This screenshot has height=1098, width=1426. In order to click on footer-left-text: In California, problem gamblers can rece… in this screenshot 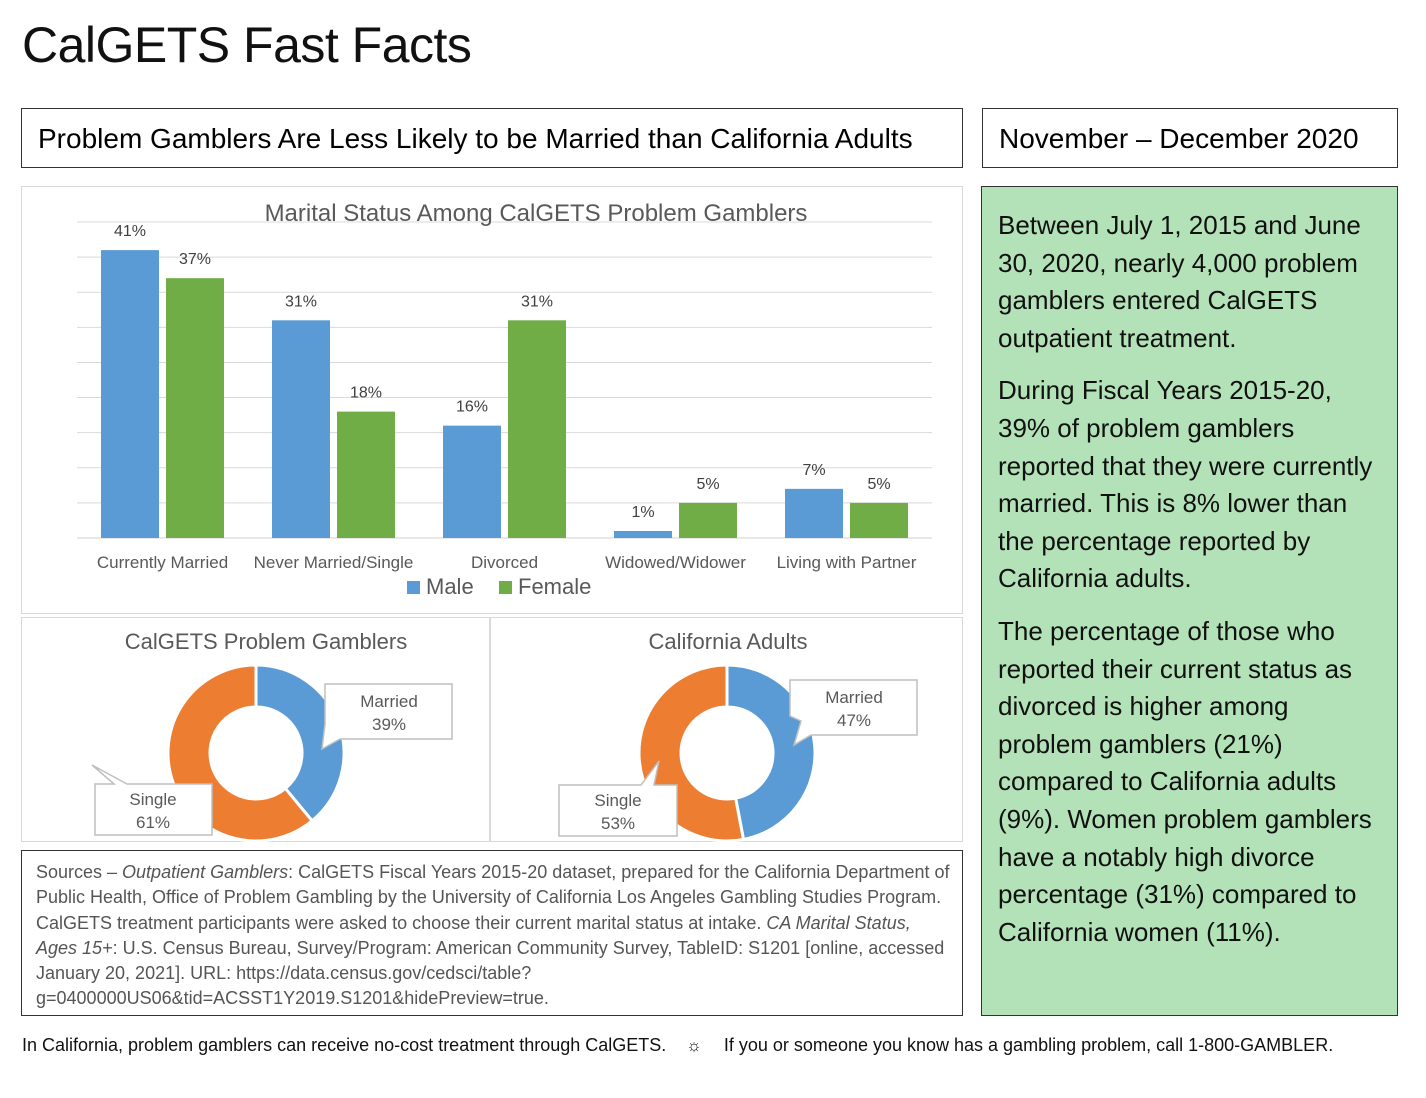, I will do `click(344, 1045)`.